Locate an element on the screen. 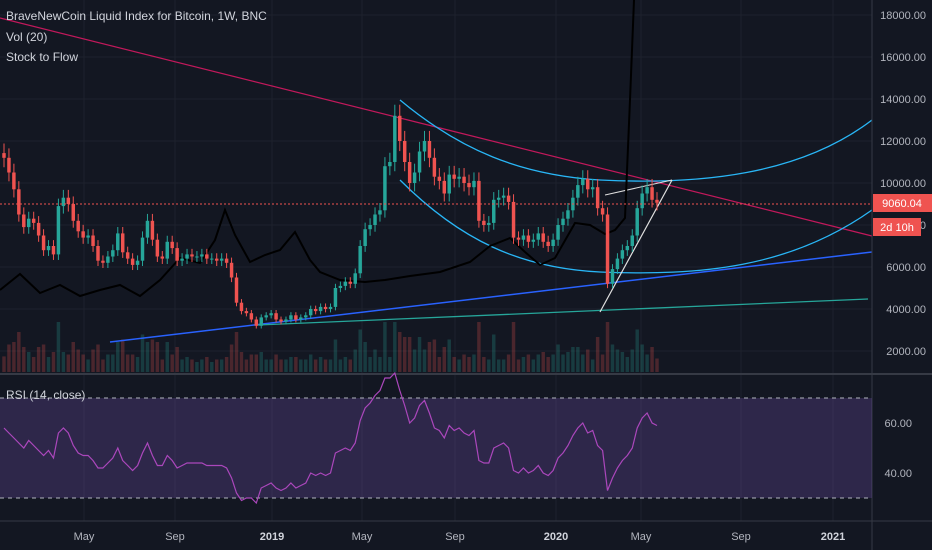  price-tick-label: 18000.00 is located at coordinates (903, 16).